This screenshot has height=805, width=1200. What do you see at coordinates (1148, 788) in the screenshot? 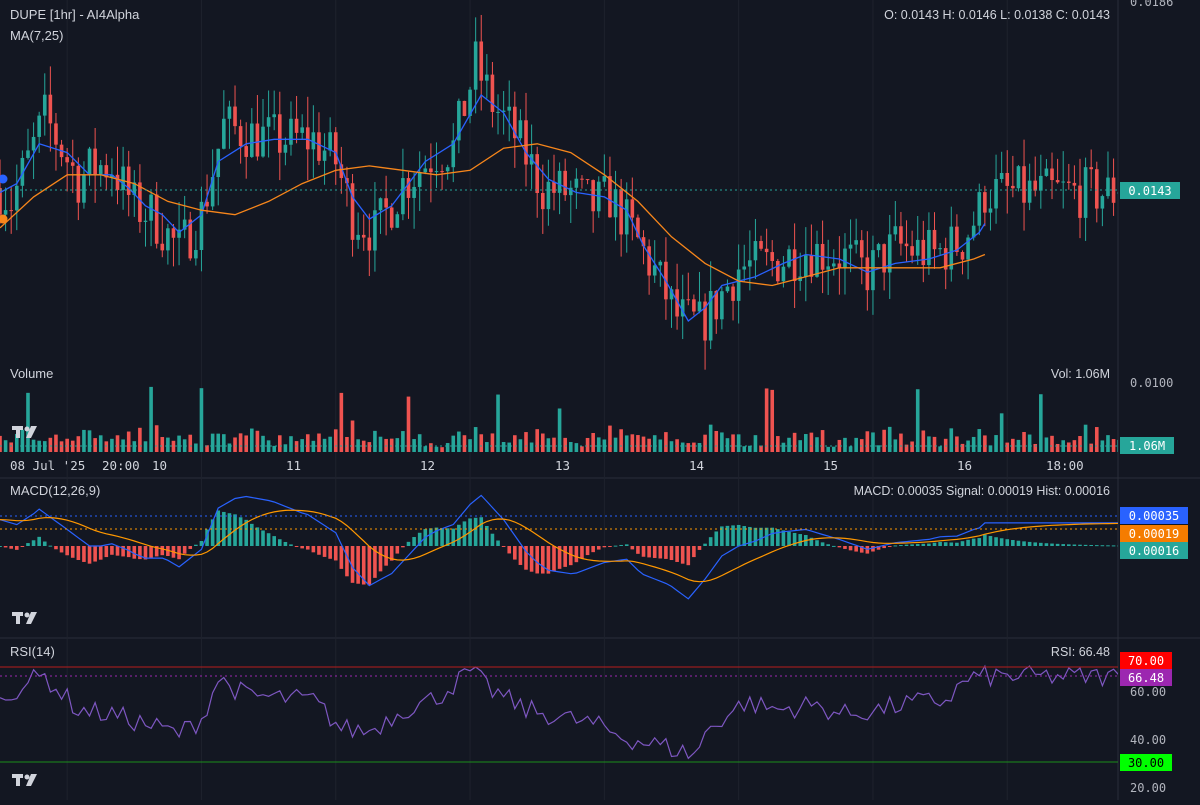
I see `rsi-tick-20: 20.00` at bounding box center [1148, 788].